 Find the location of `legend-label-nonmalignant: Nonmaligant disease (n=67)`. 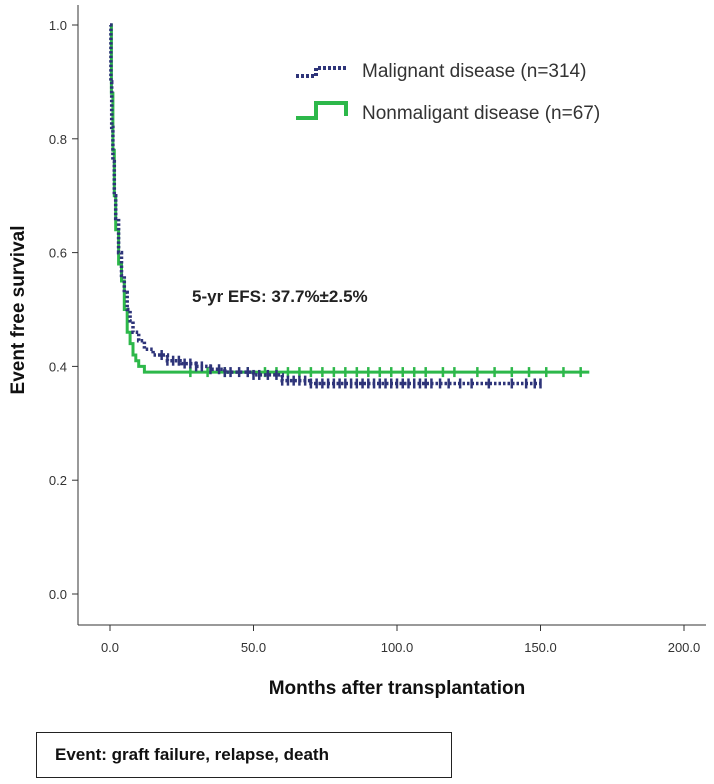

legend-label-nonmalignant: Nonmaligant disease (n=67) is located at coordinates (481, 113).